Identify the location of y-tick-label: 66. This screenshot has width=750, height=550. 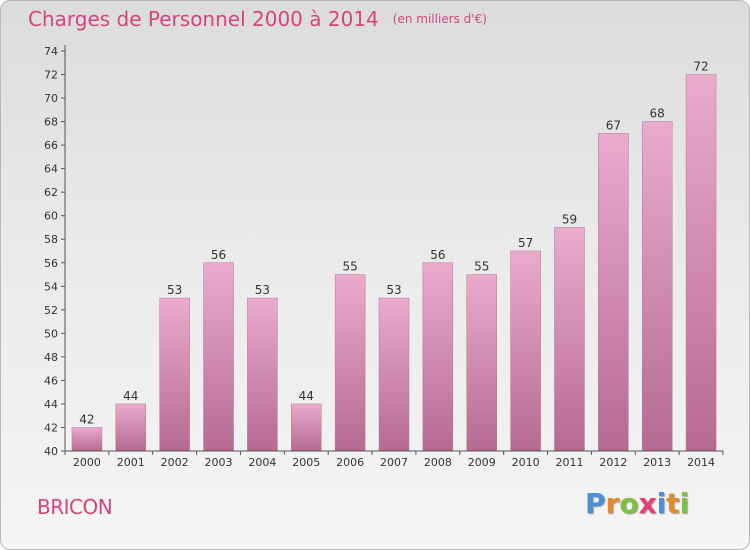
(51, 145).